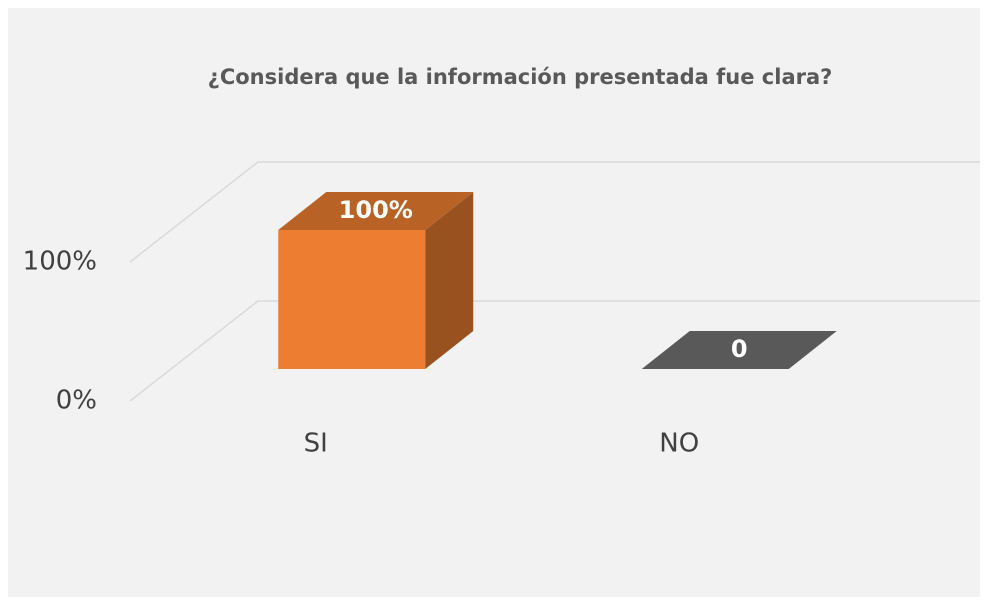 Image resolution: width=987 pixels, height=609 pixels. I want to click on data-label: 100%, so click(376, 210).